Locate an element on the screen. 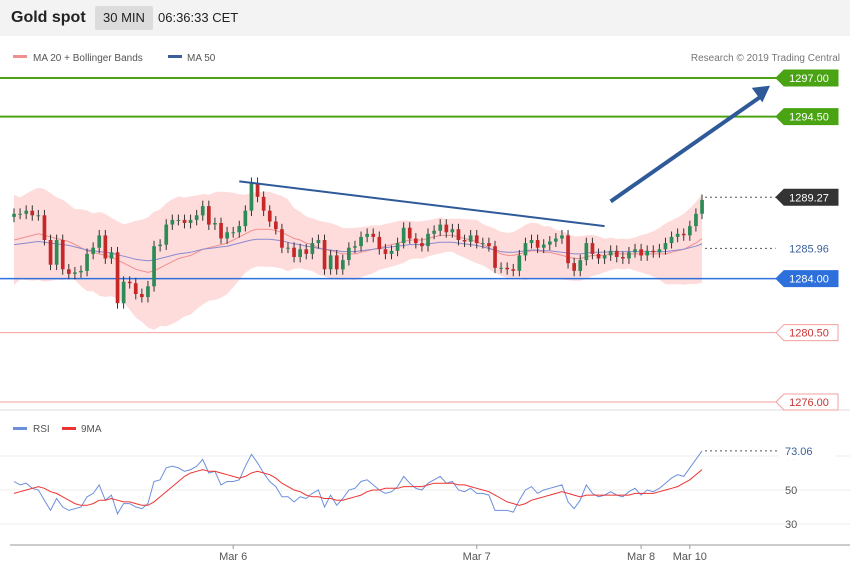 This screenshot has height=576, width=850. level-label: 1280.50 is located at coordinates (809, 334).